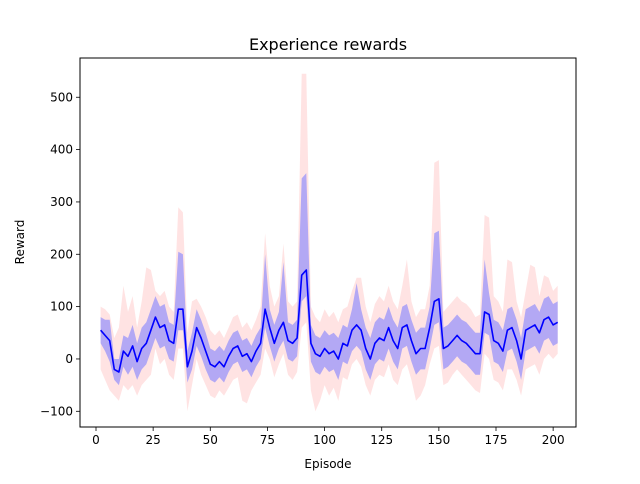 The width and height of the screenshot is (640, 484). I want to click on x-axis-ticks: 0 25 50 75 100 125 150 175 200, so click(328, 437).